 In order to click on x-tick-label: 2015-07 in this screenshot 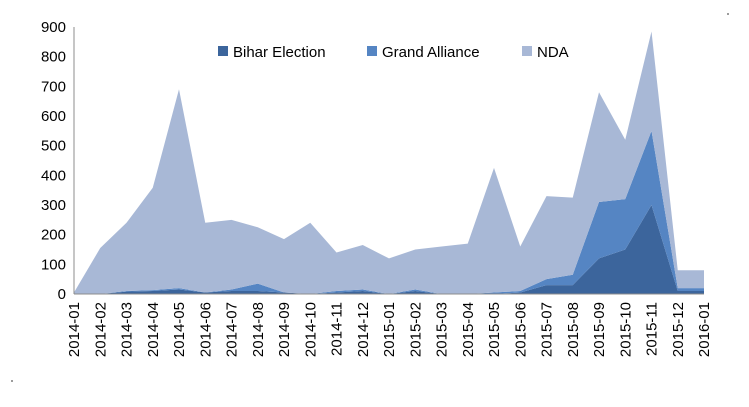, I will do `click(547, 329)`.